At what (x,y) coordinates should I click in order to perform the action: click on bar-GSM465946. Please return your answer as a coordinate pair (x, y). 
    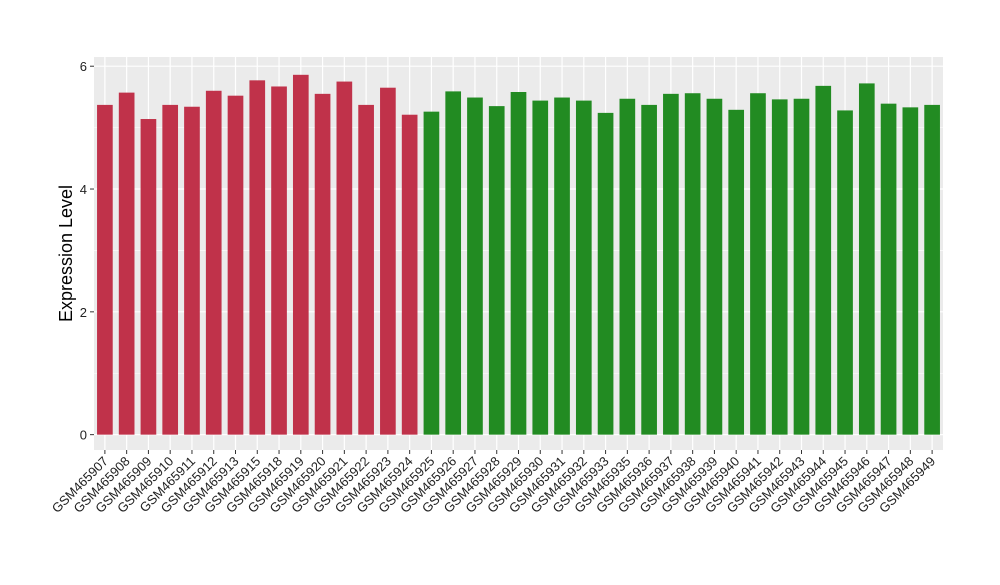
    Looking at the image, I should click on (866, 259).